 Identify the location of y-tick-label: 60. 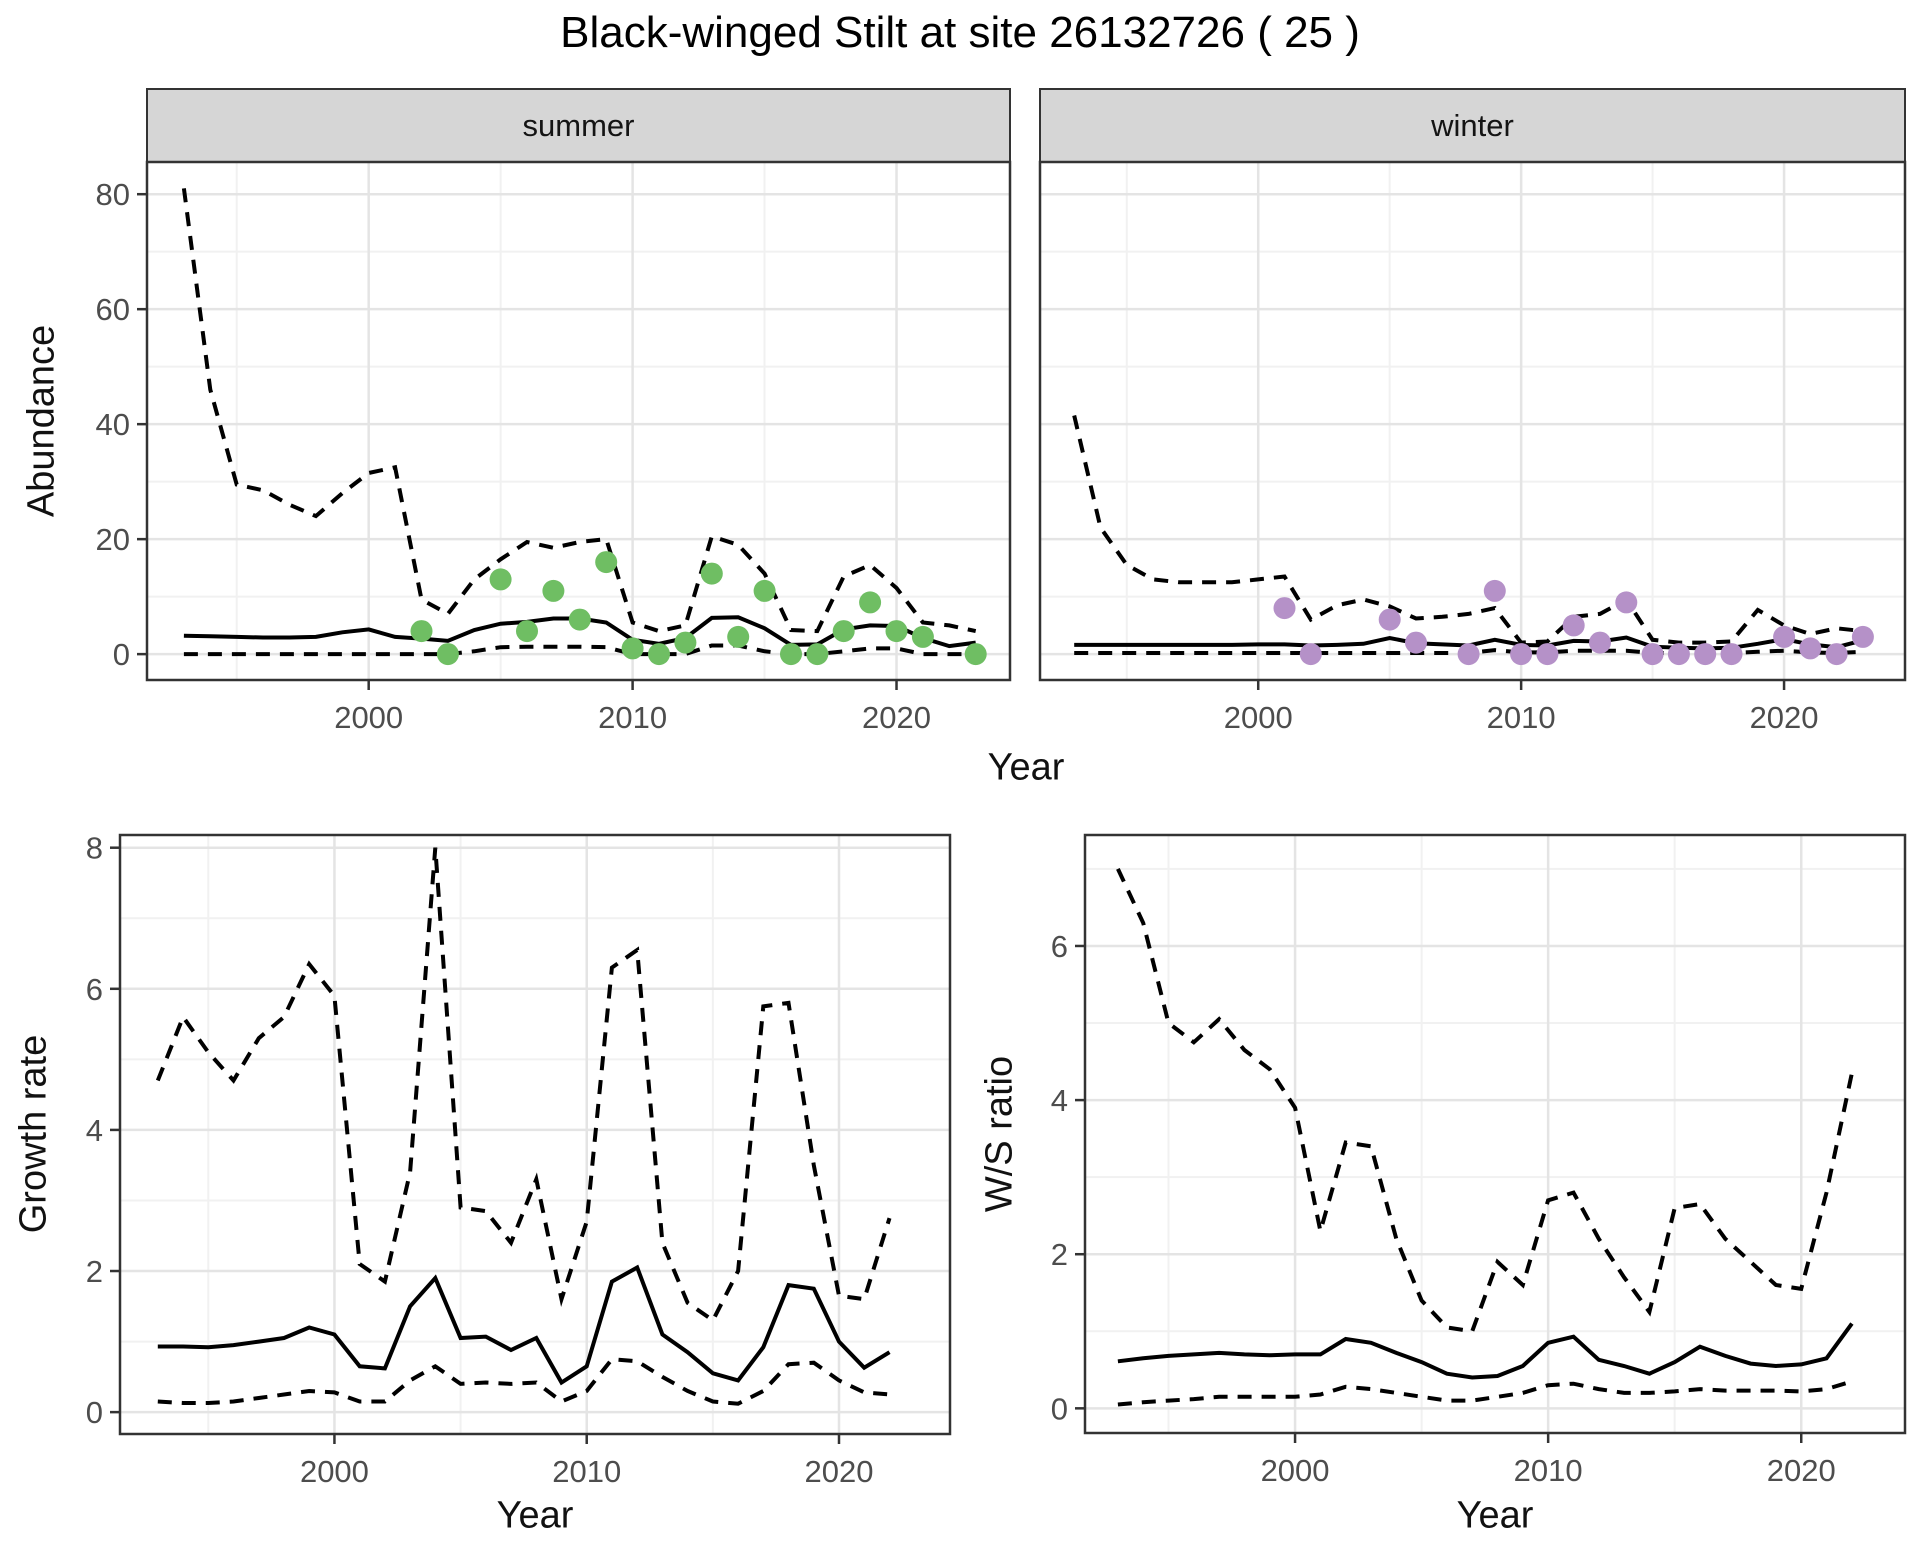
(113, 309).